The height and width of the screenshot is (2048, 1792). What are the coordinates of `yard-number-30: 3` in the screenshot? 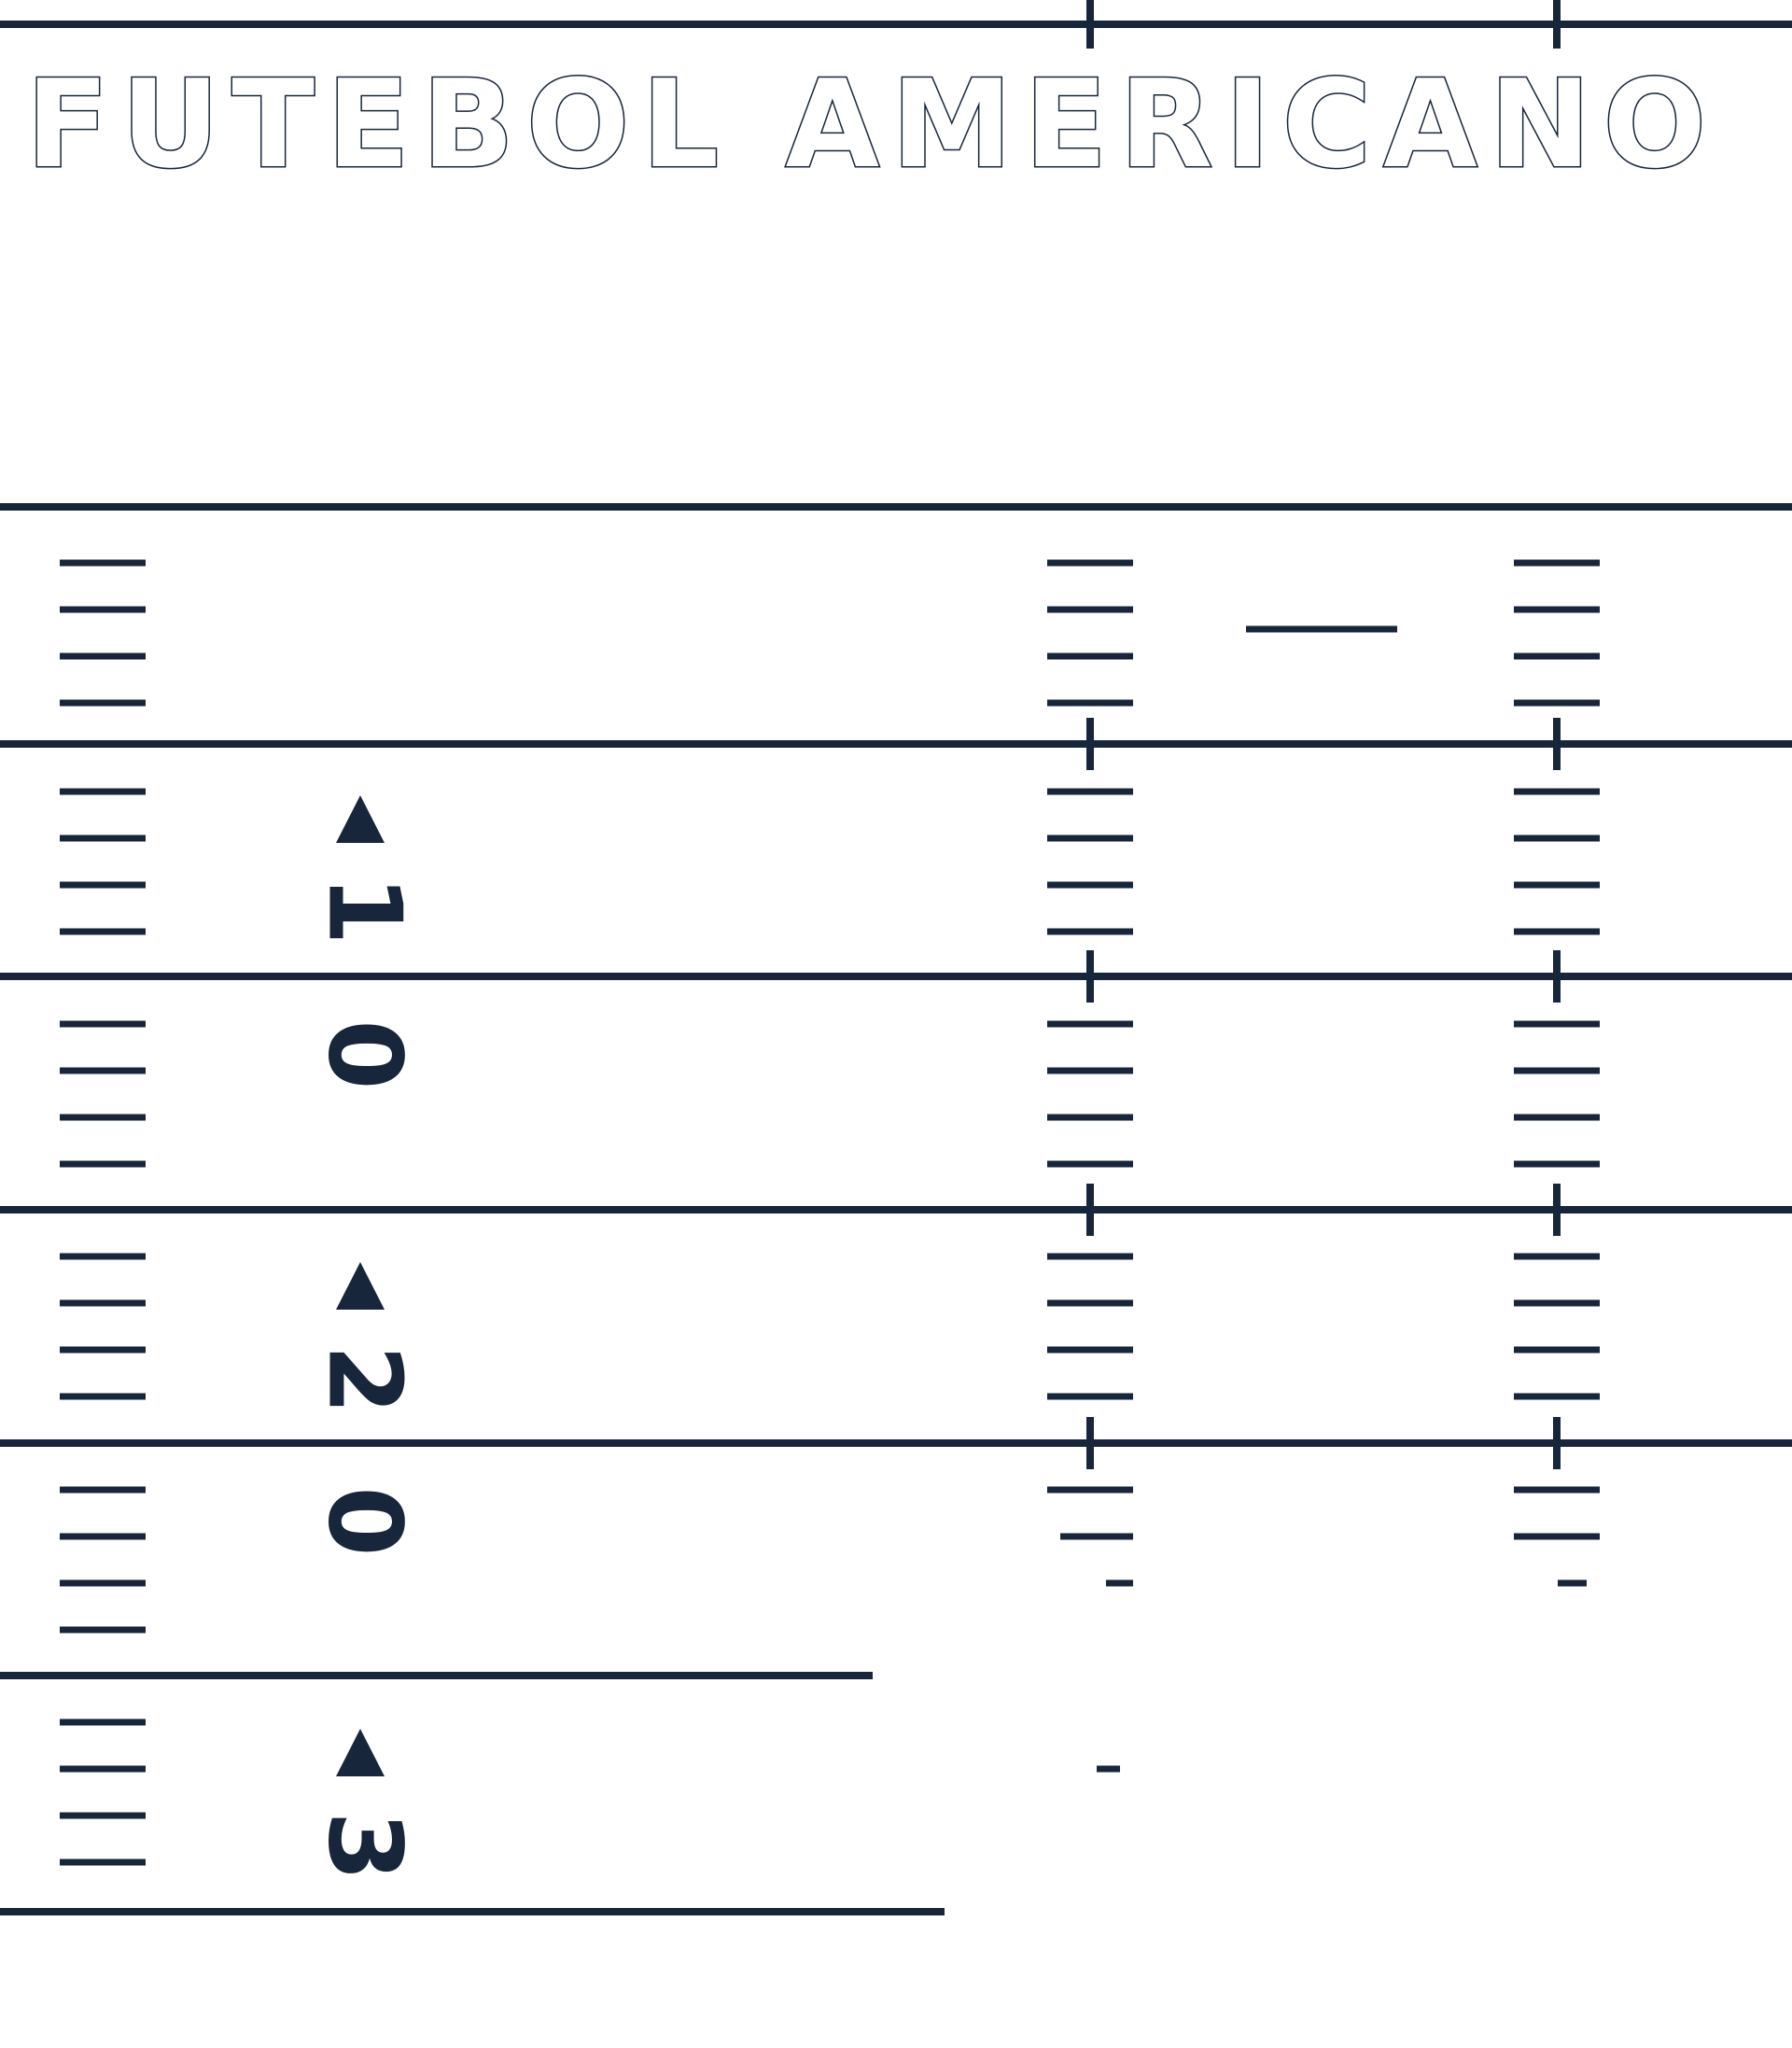 It's located at (364, 1805).